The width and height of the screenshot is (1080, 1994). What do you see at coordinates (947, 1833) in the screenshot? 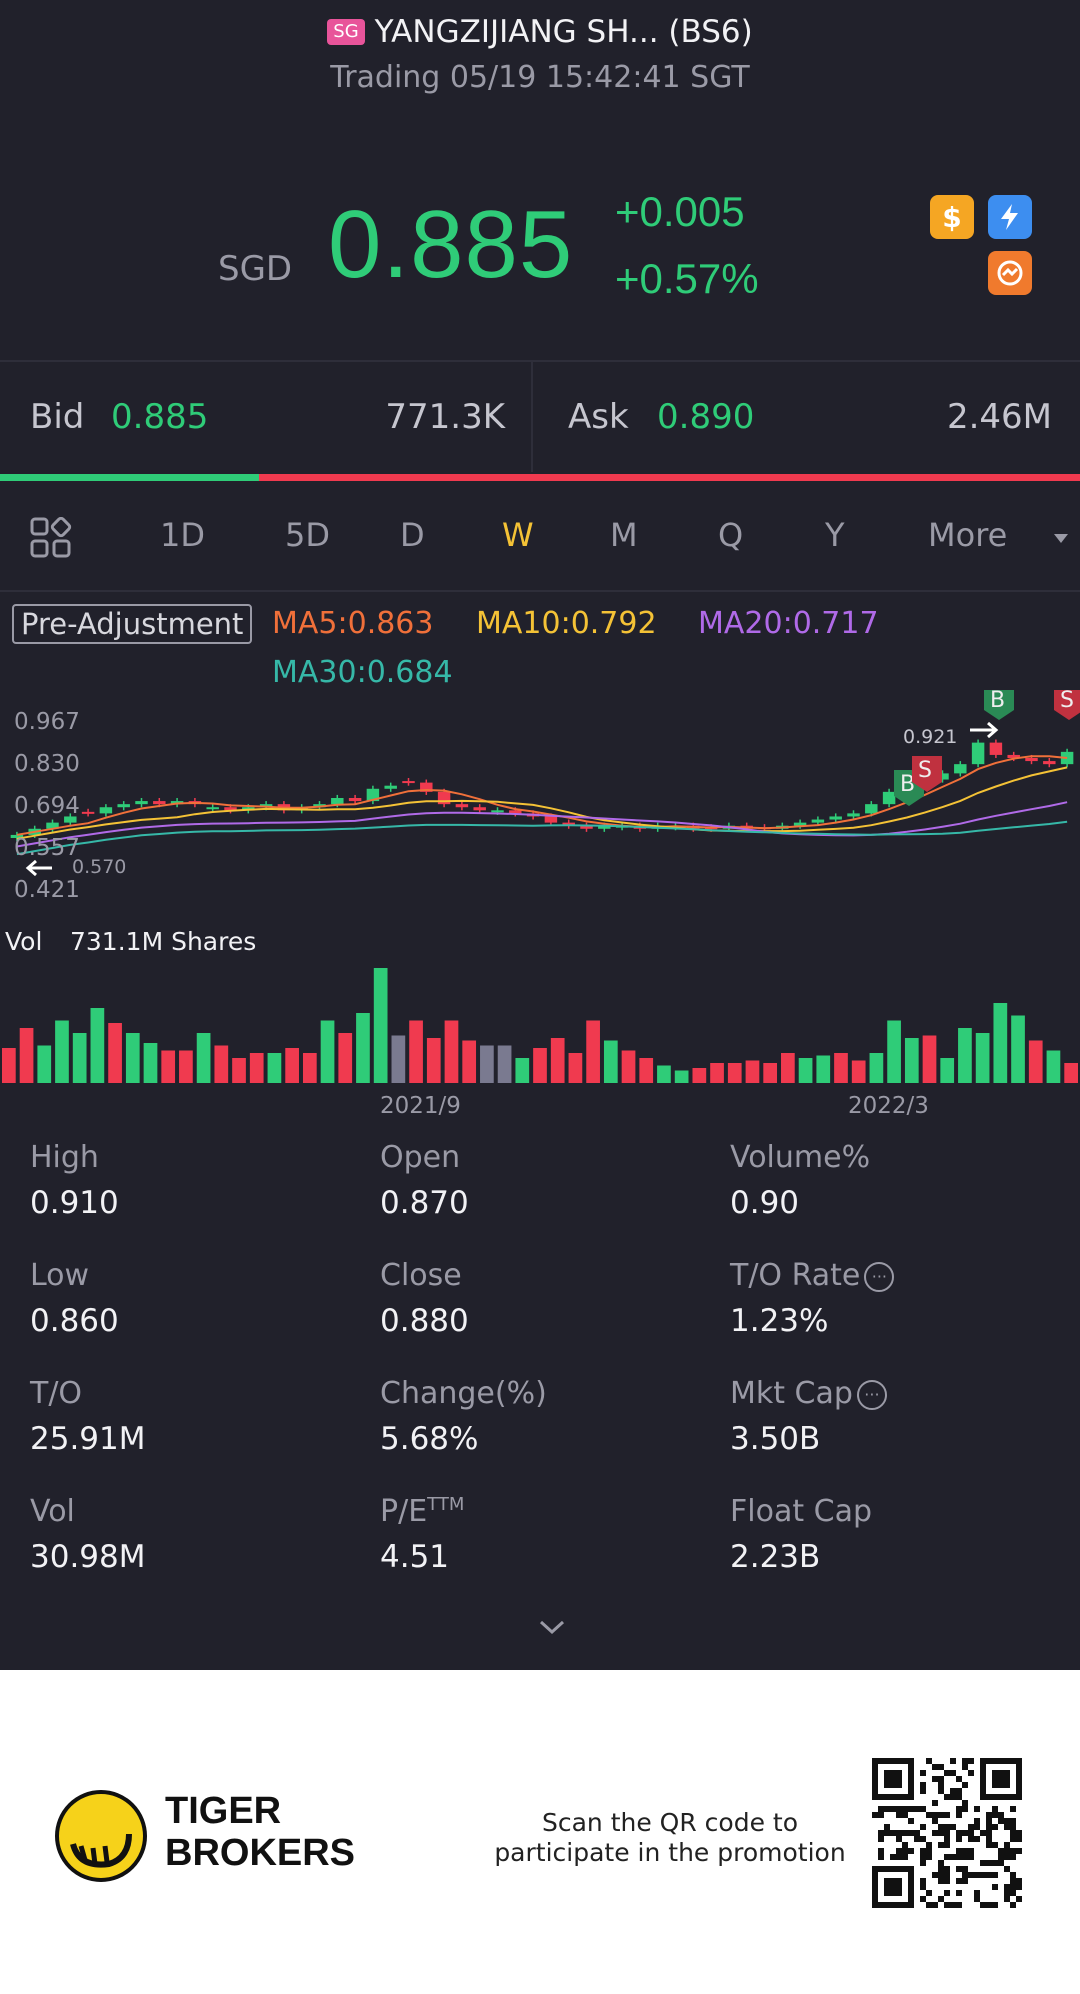
I see `qr-code` at bounding box center [947, 1833].